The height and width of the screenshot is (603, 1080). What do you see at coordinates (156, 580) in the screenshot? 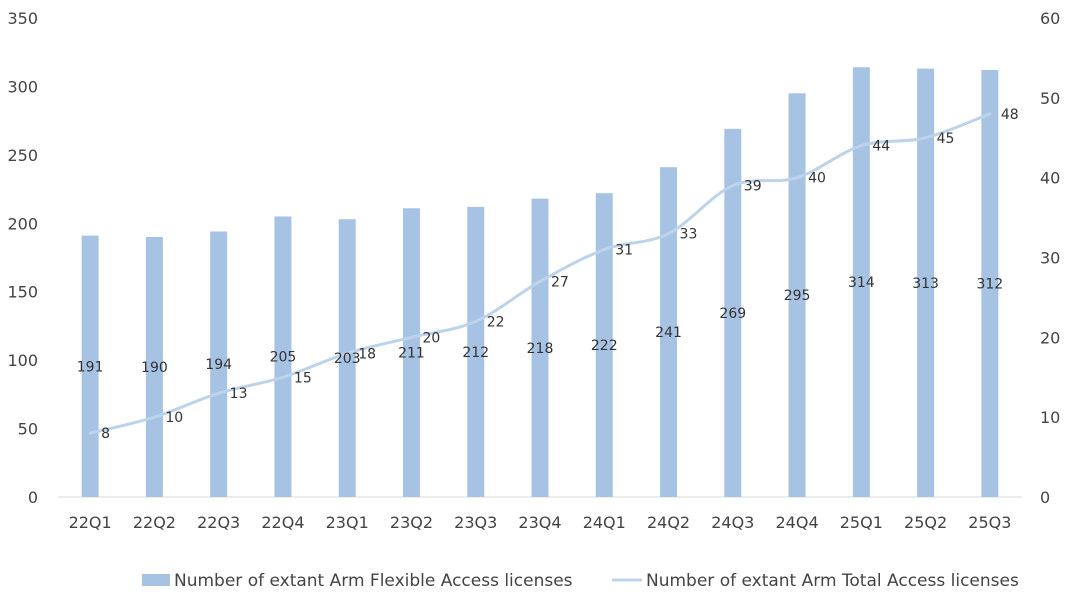
I see `legend-swatch-flexible` at bounding box center [156, 580].